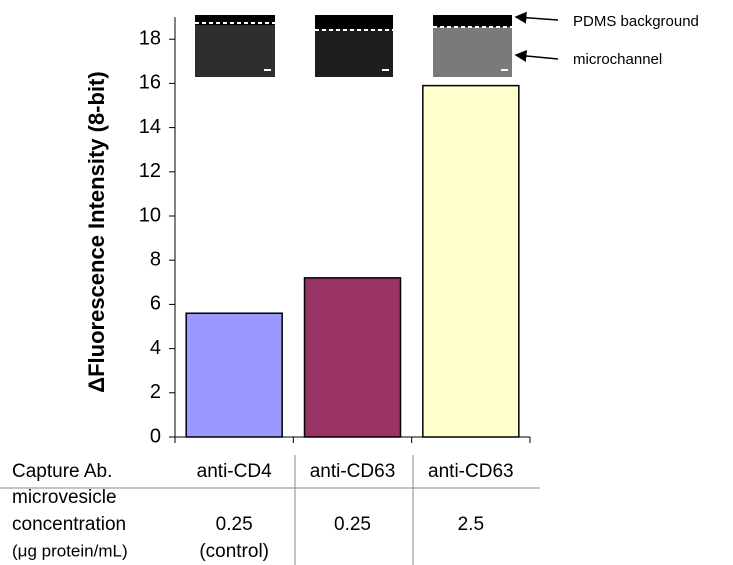  Describe the element at coordinates (150, 215) in the screenshot. I see `y-tick-label: 10` at that location.